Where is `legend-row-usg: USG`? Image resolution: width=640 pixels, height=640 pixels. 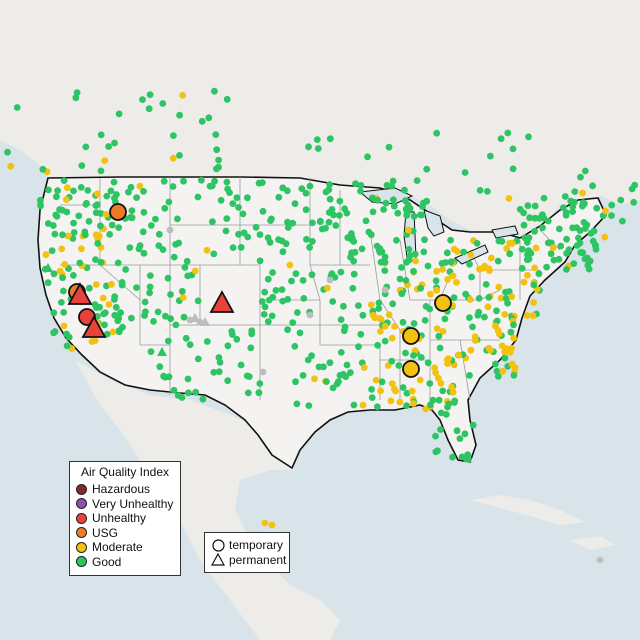
legend-row-usg: USG is located at coordinates (125, 533).